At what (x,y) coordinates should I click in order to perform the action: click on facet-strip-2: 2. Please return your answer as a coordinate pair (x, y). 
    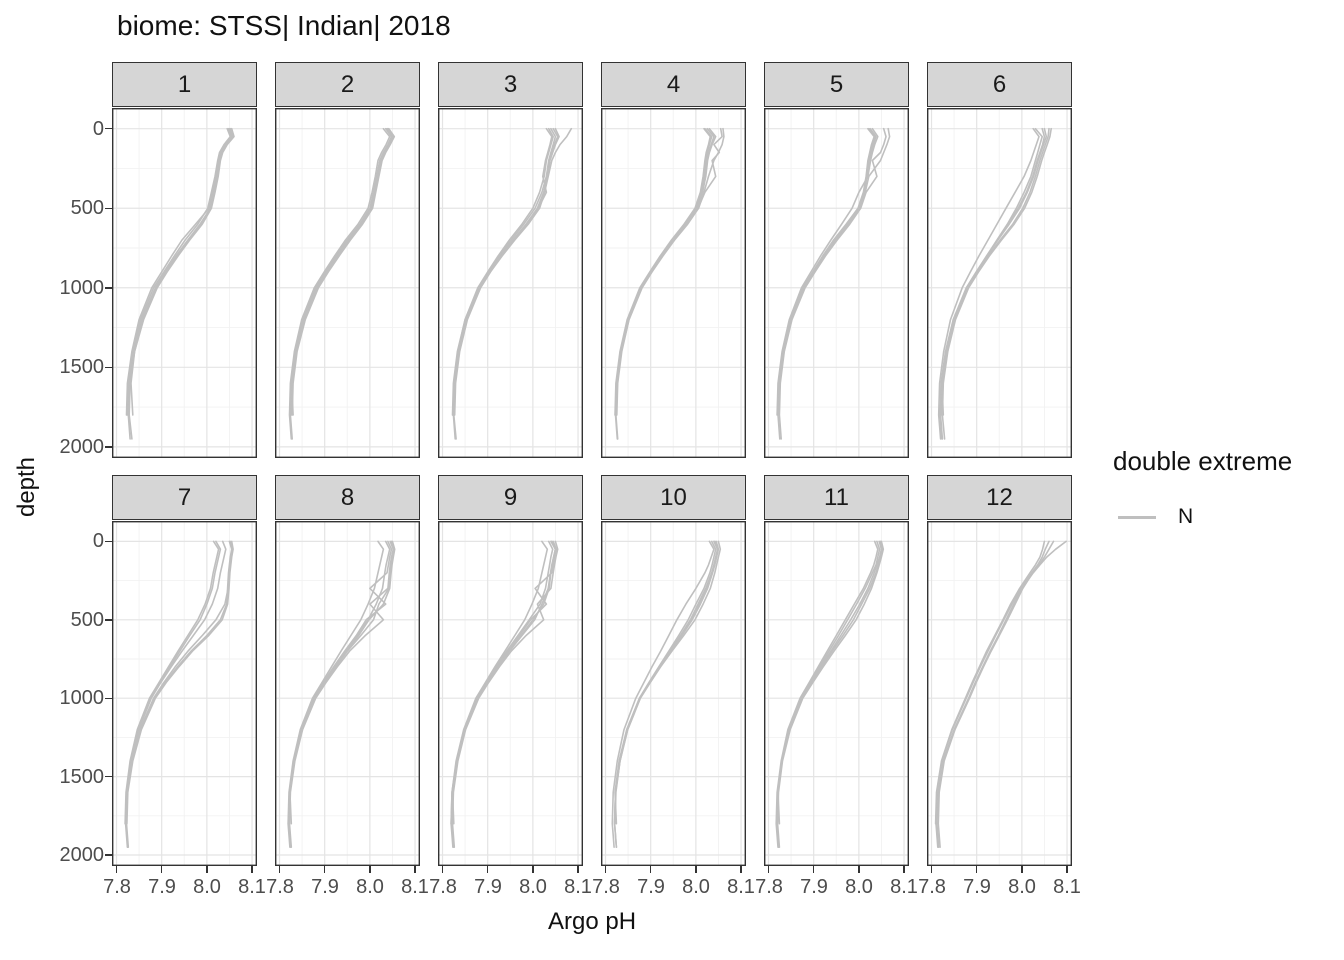
    Looking at the image, I should click on (347, 84).